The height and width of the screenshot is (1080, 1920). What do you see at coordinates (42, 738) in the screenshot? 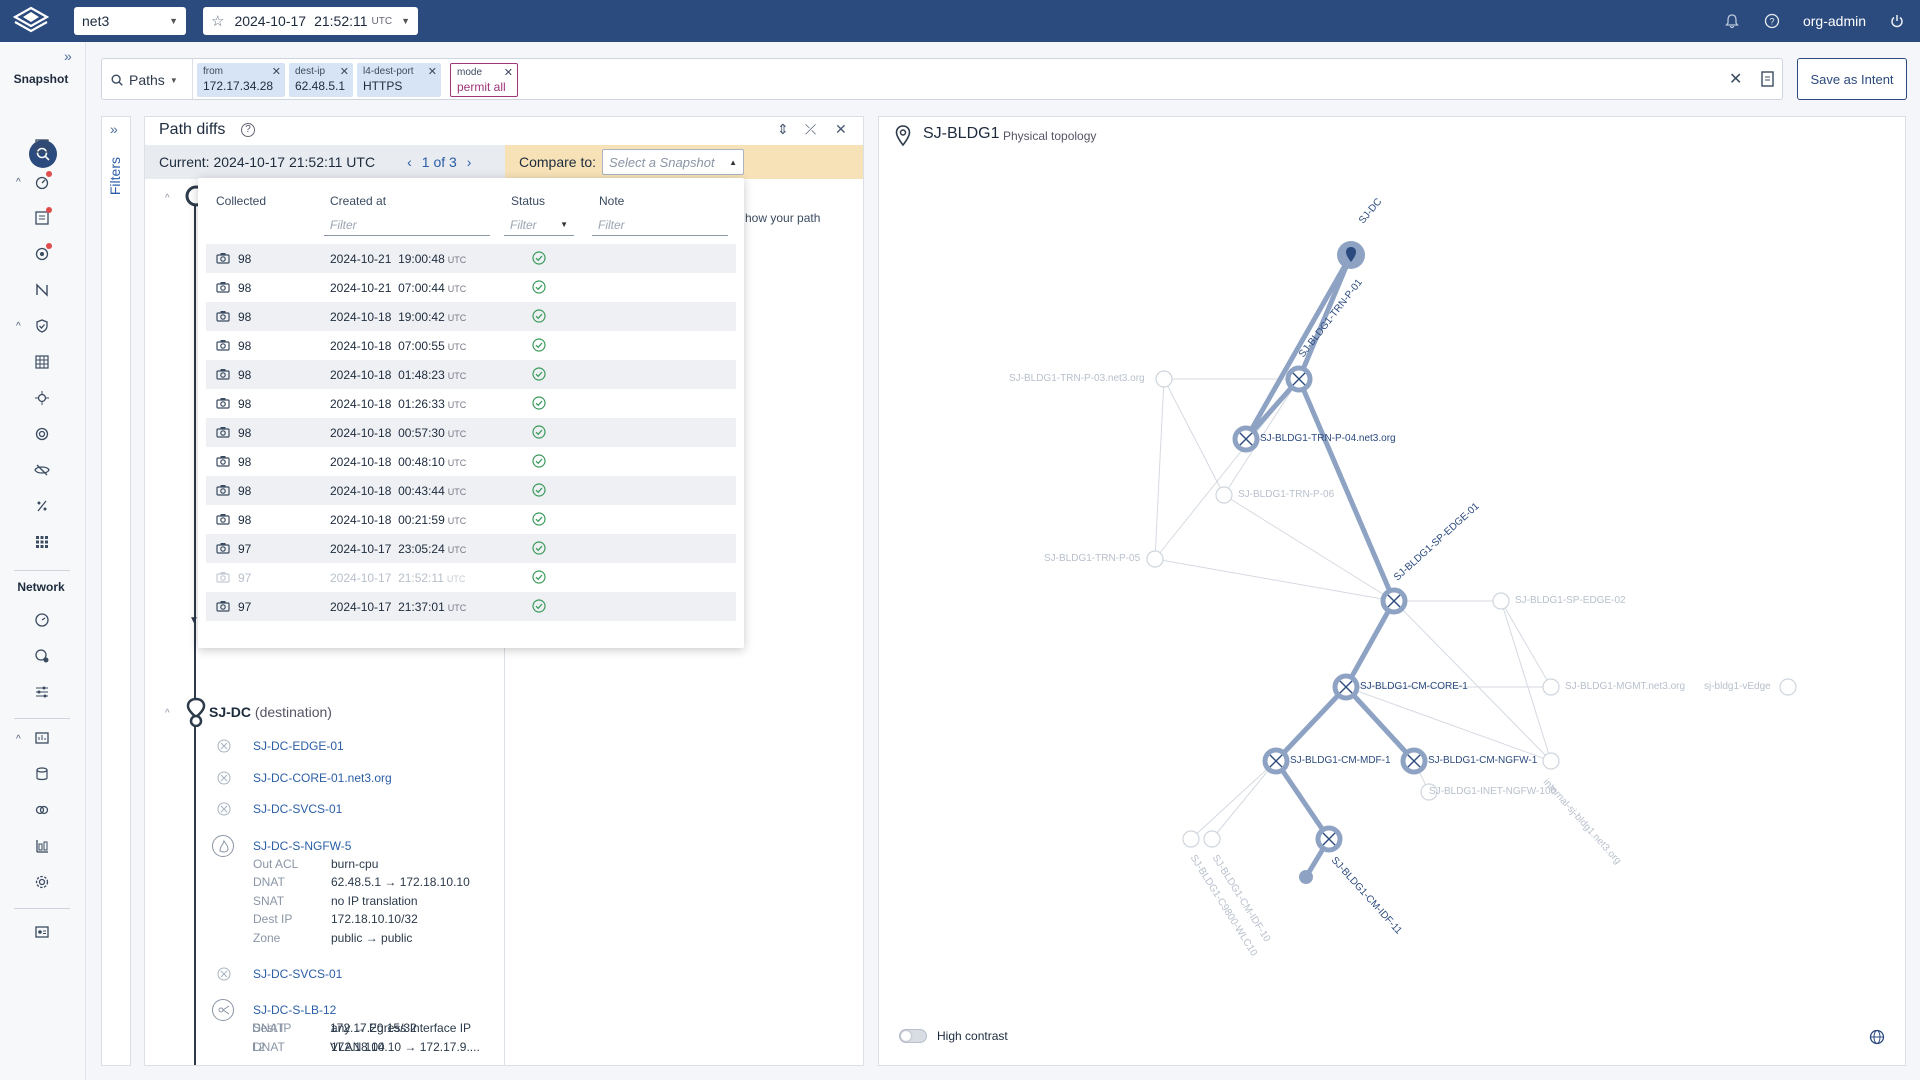
I see `rail-item-collection` at bounding box center [42, 738].